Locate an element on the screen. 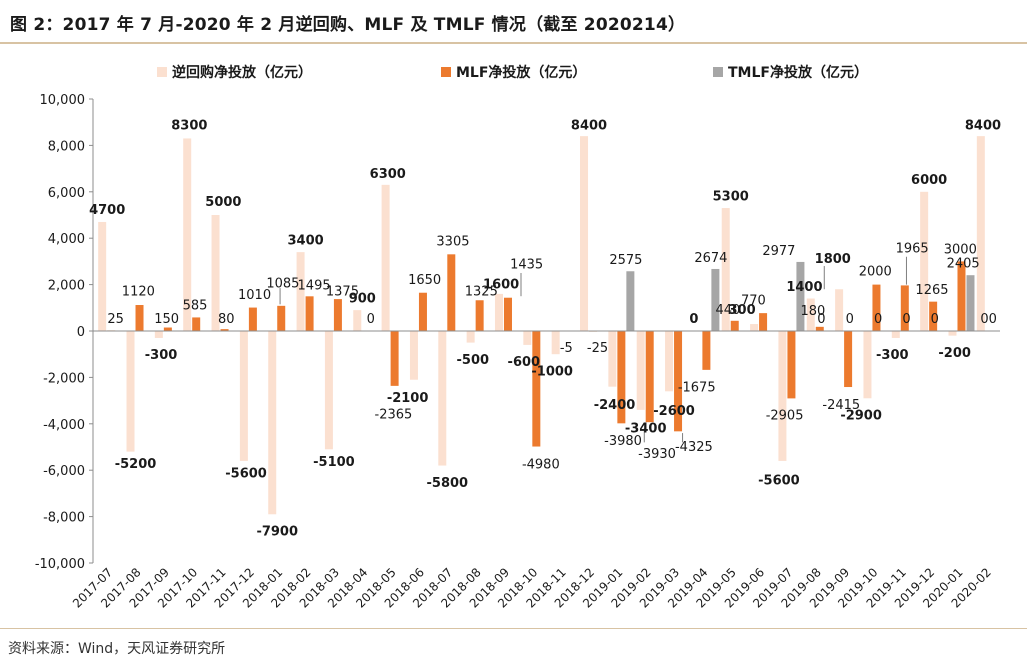  data-label: 8400 is located at coordinates (983, 126).